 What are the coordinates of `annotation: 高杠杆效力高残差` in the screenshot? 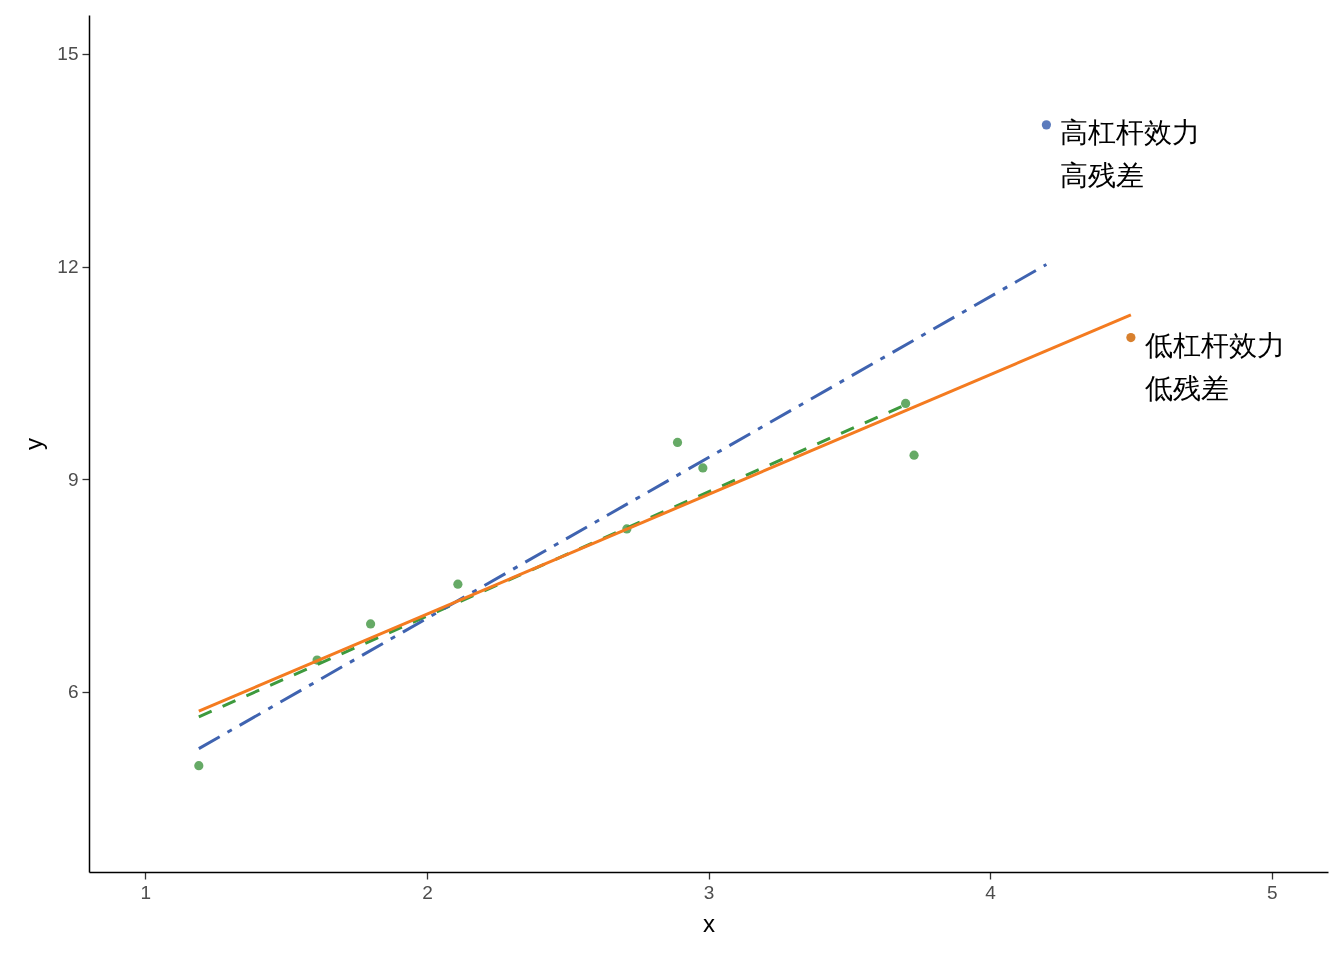 It's located at (1130, 153).